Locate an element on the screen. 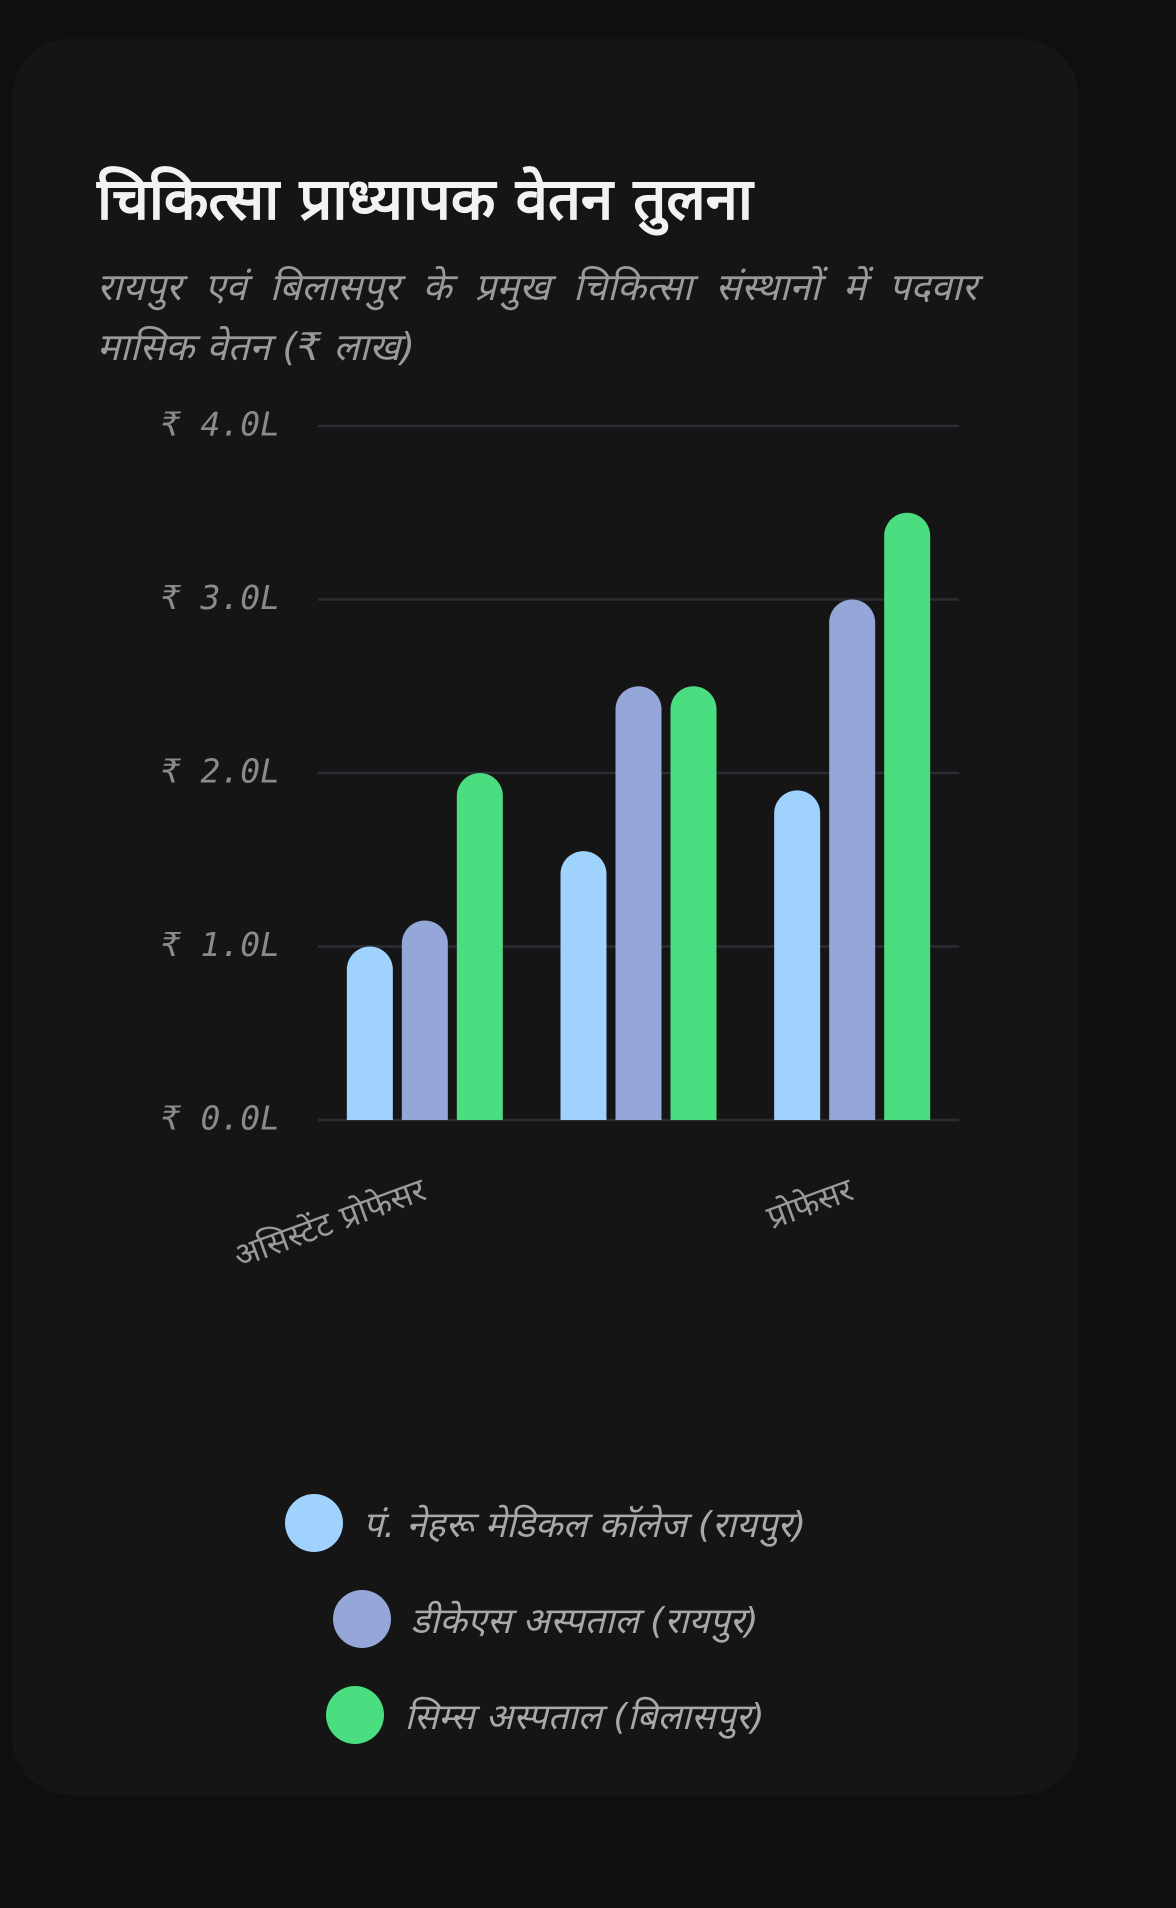 This screenshot has width=1176, height=1908. legend-label: सिम्स अस्पताल (बिलासपुर) is located at coordinates (584, 1717).